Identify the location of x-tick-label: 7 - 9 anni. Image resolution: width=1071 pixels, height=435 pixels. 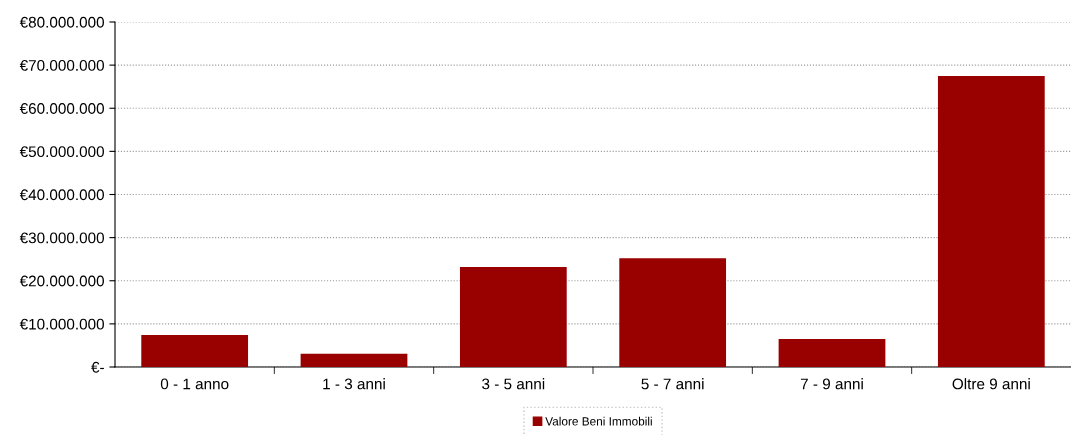
(831, 384).